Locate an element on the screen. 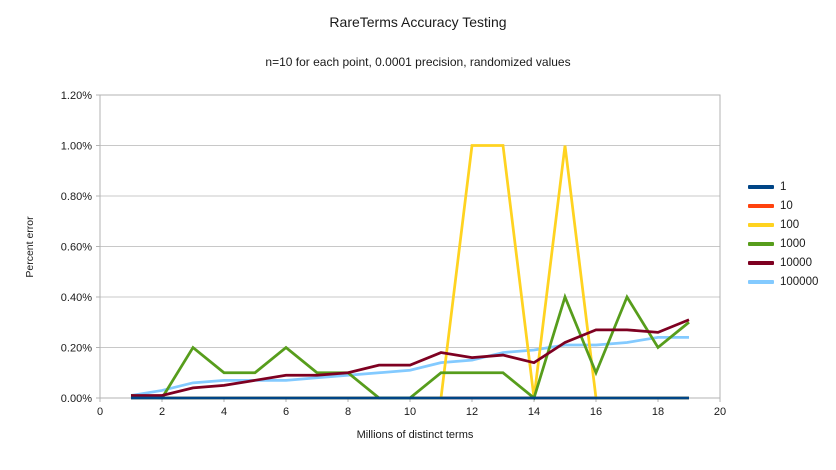 This screenshot has width=836, height=470. legend-item-10000: 10000 is located at coordinates (783, 263).